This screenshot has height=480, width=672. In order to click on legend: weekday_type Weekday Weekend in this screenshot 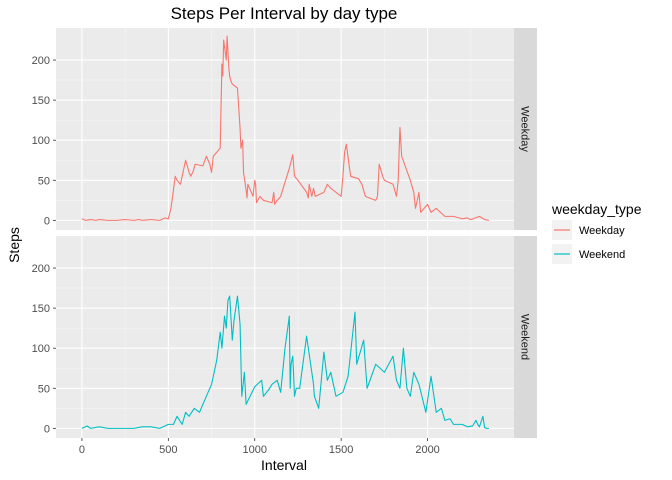, I will do `click(596, 232)`.